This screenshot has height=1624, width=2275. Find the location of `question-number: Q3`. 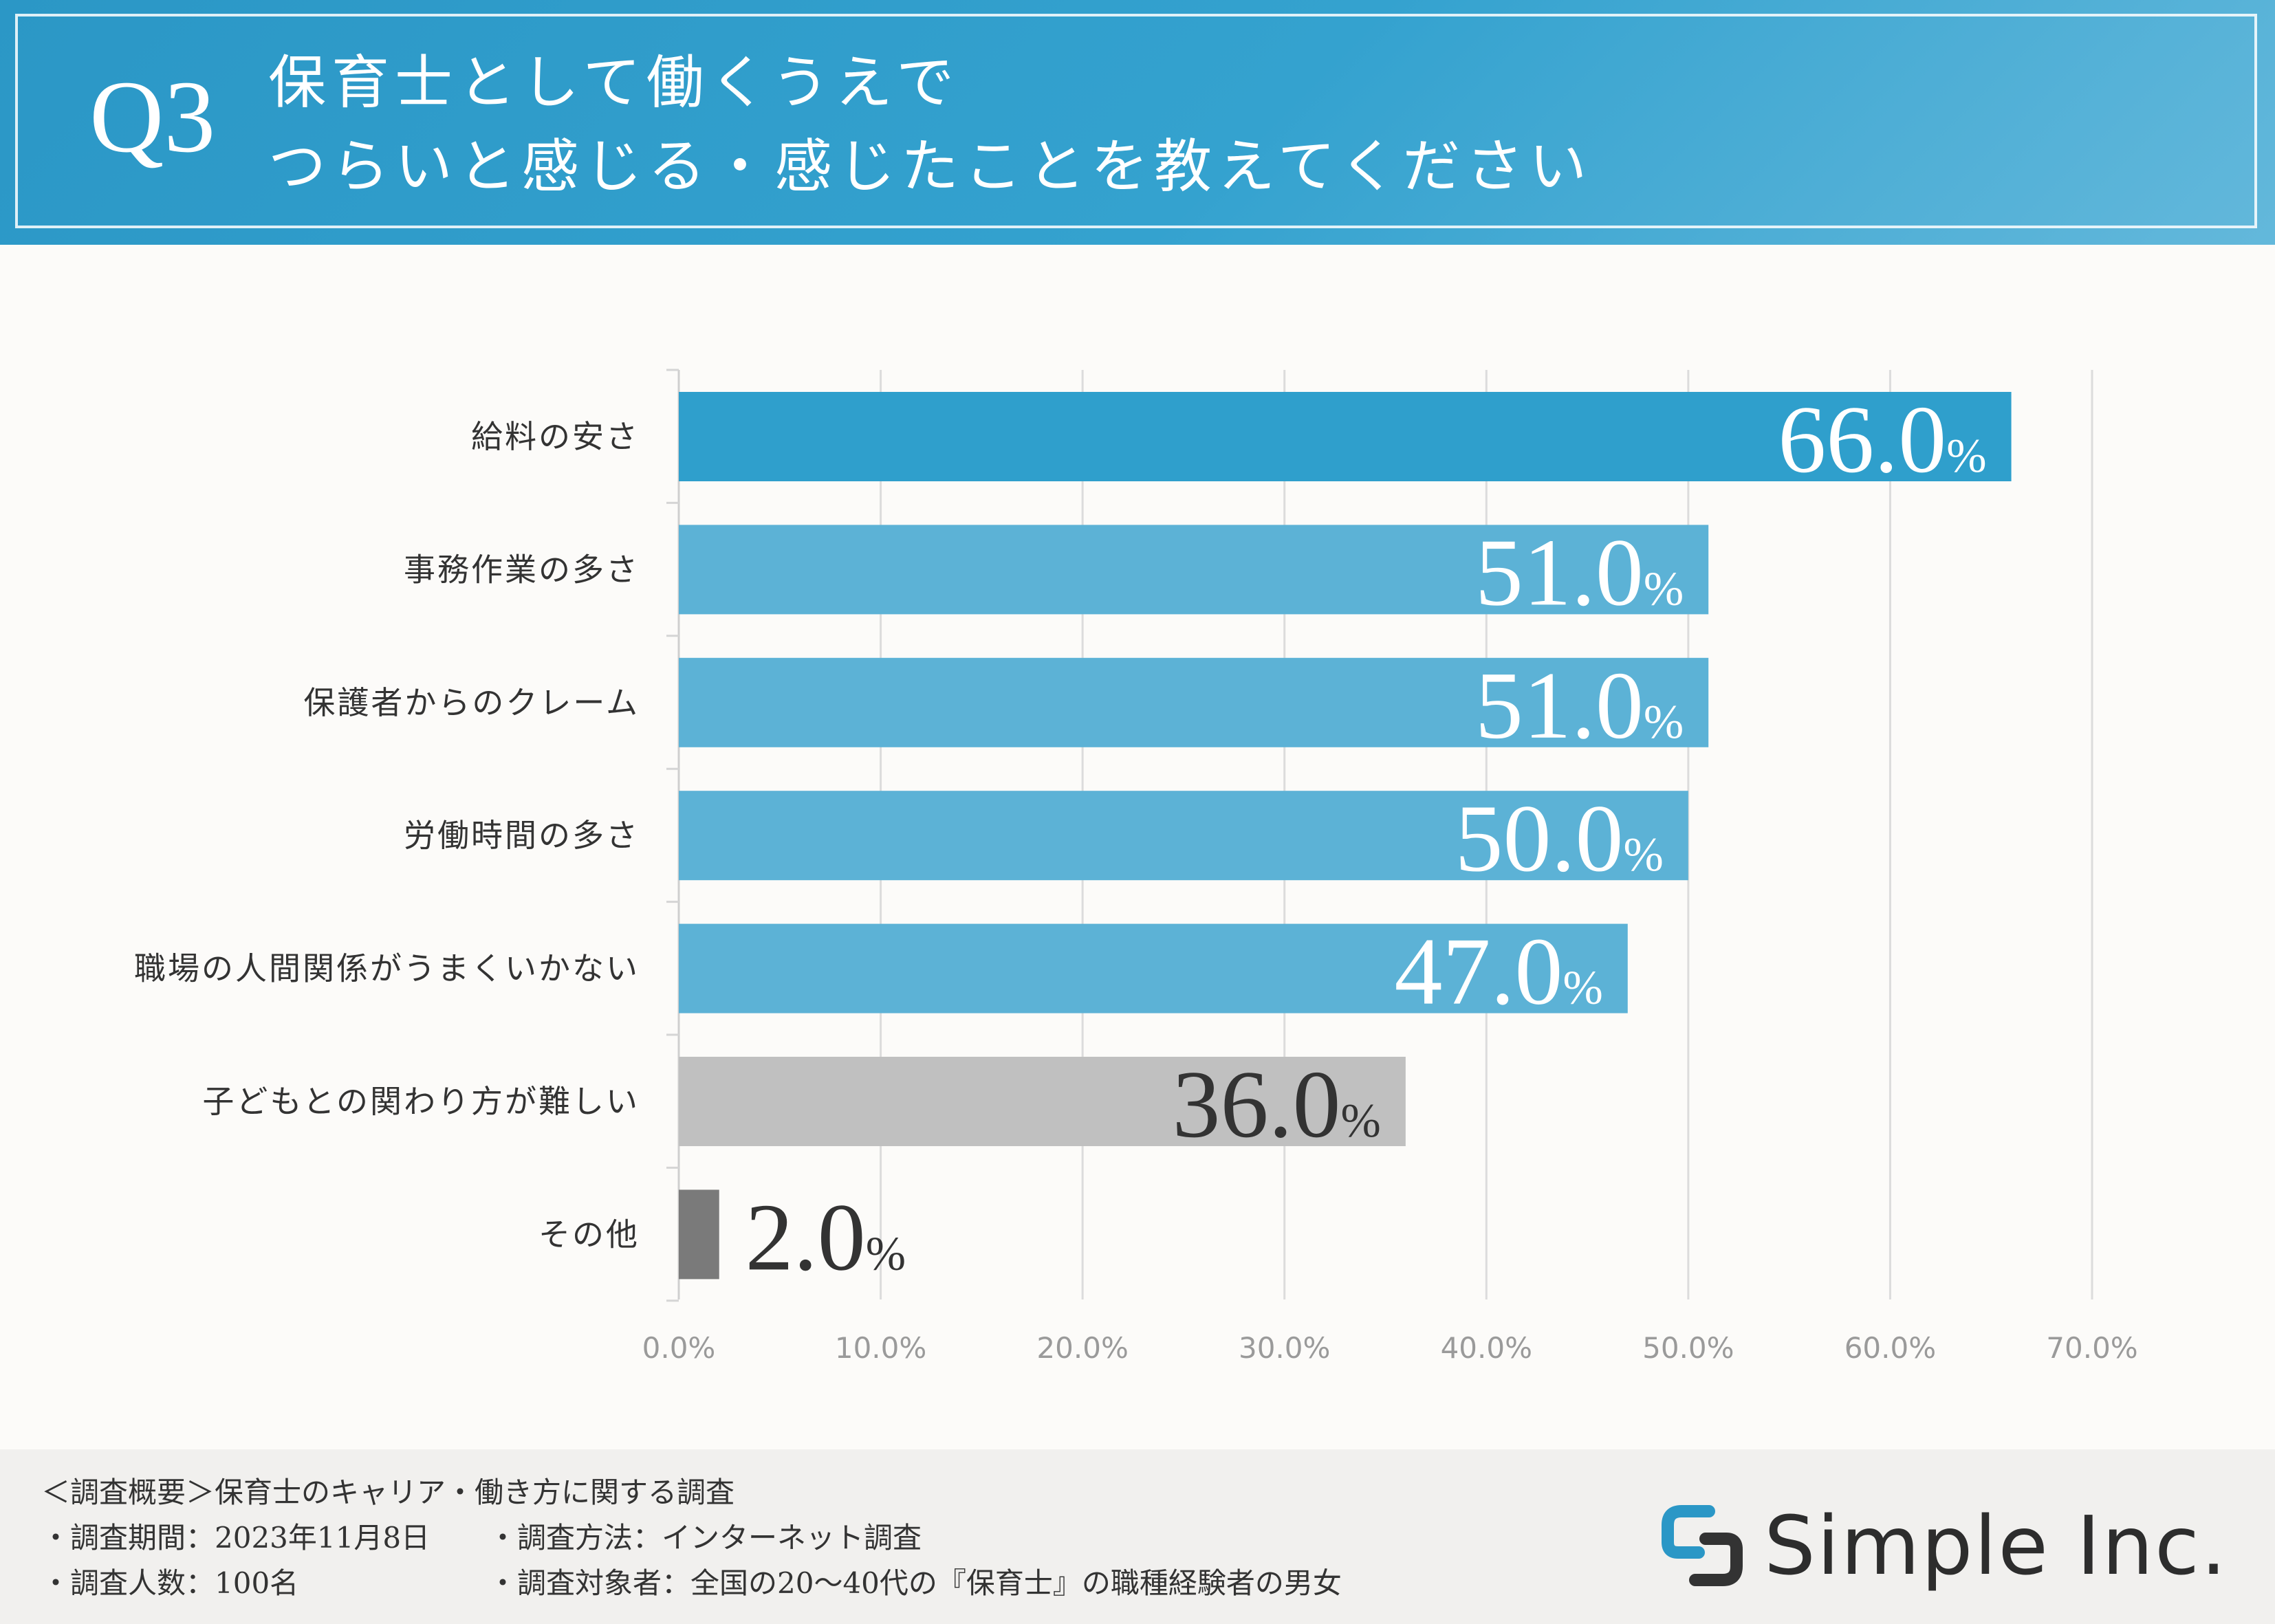

question-number: Q3 is located at coordinates (152, 117).